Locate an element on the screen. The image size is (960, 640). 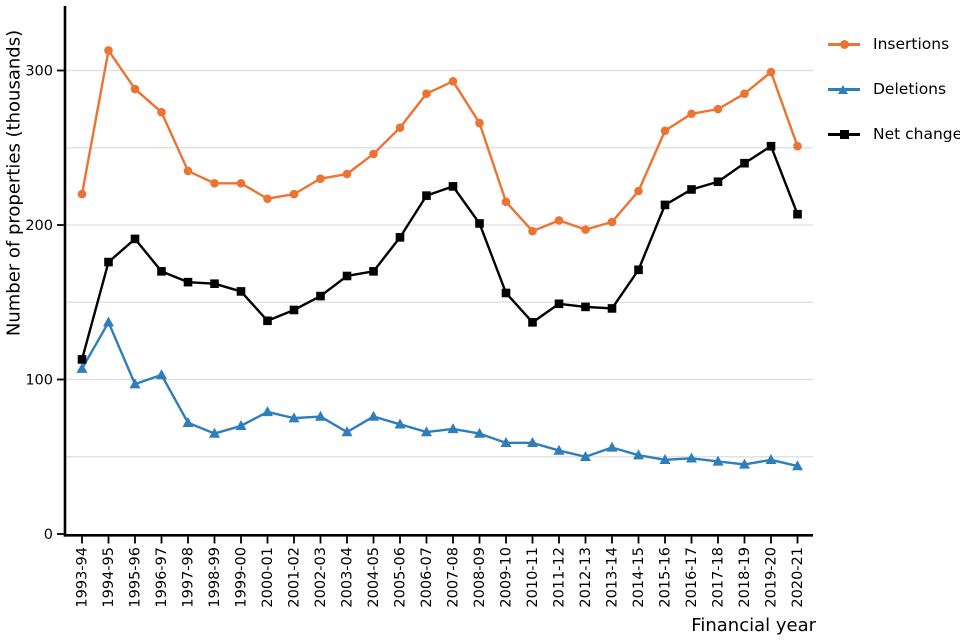
x-tick-label: 2006-07 is located at coordinates (427, 577).